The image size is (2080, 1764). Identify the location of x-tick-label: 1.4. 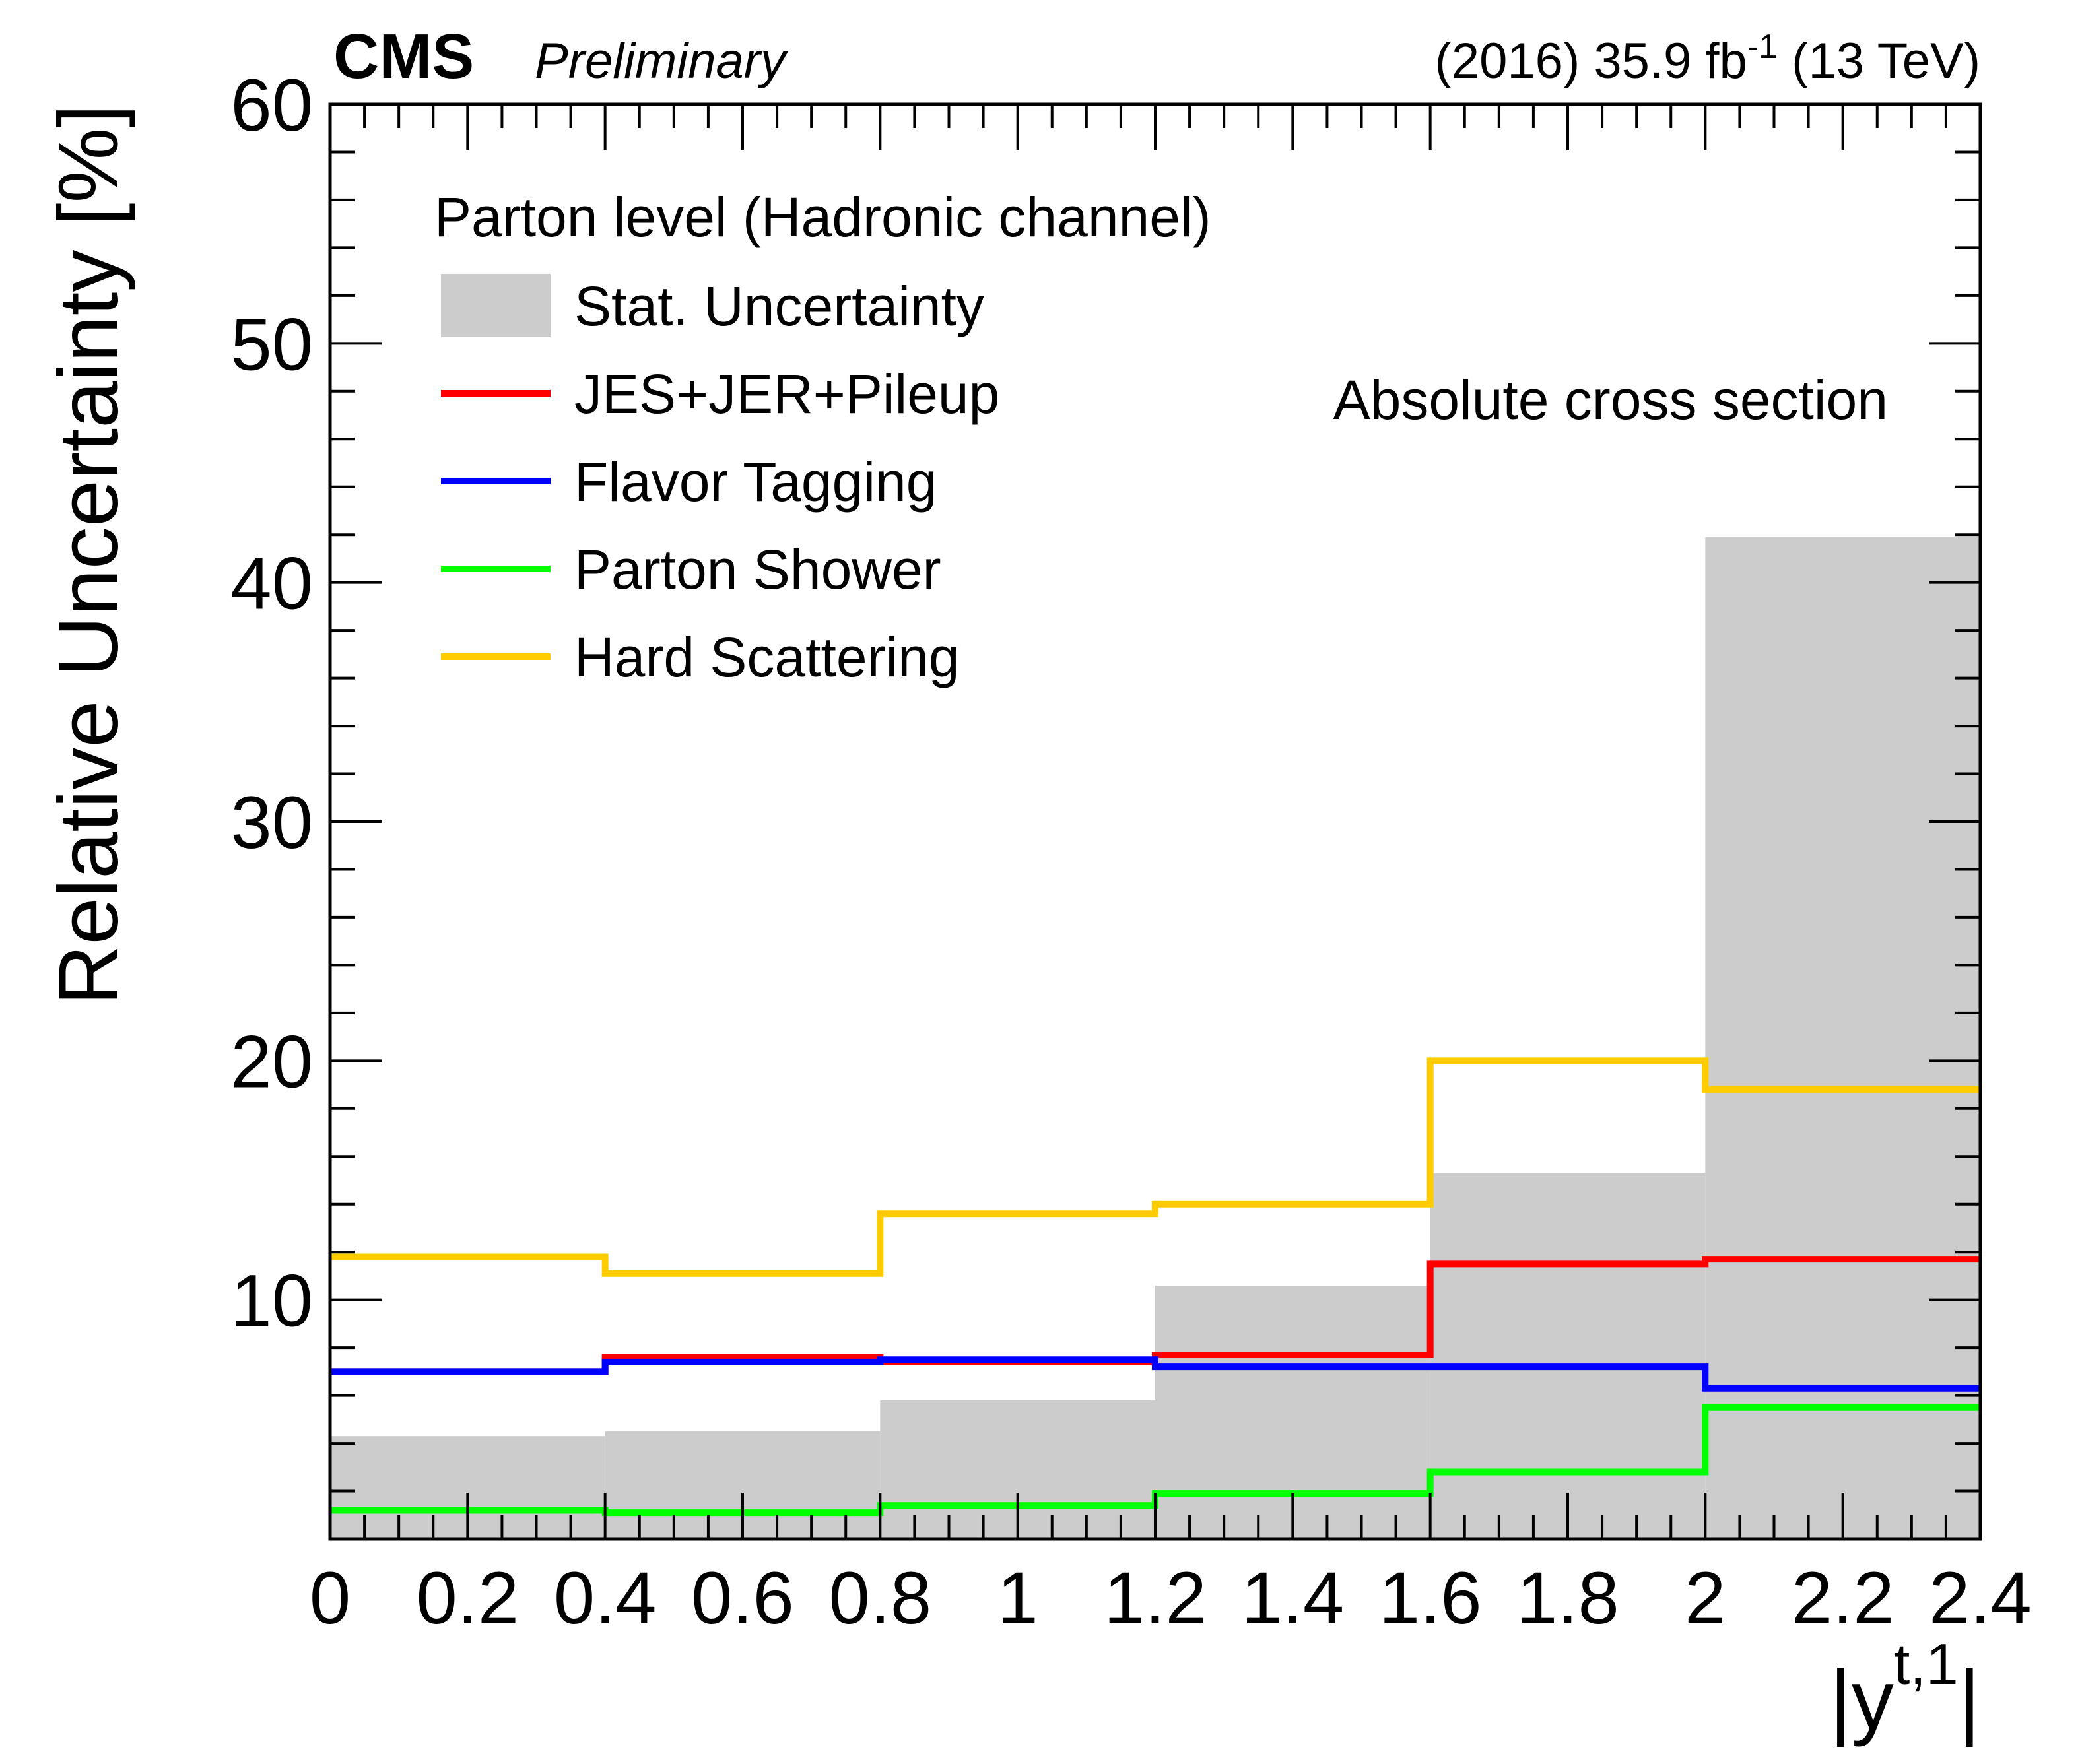
(1292, 1598).